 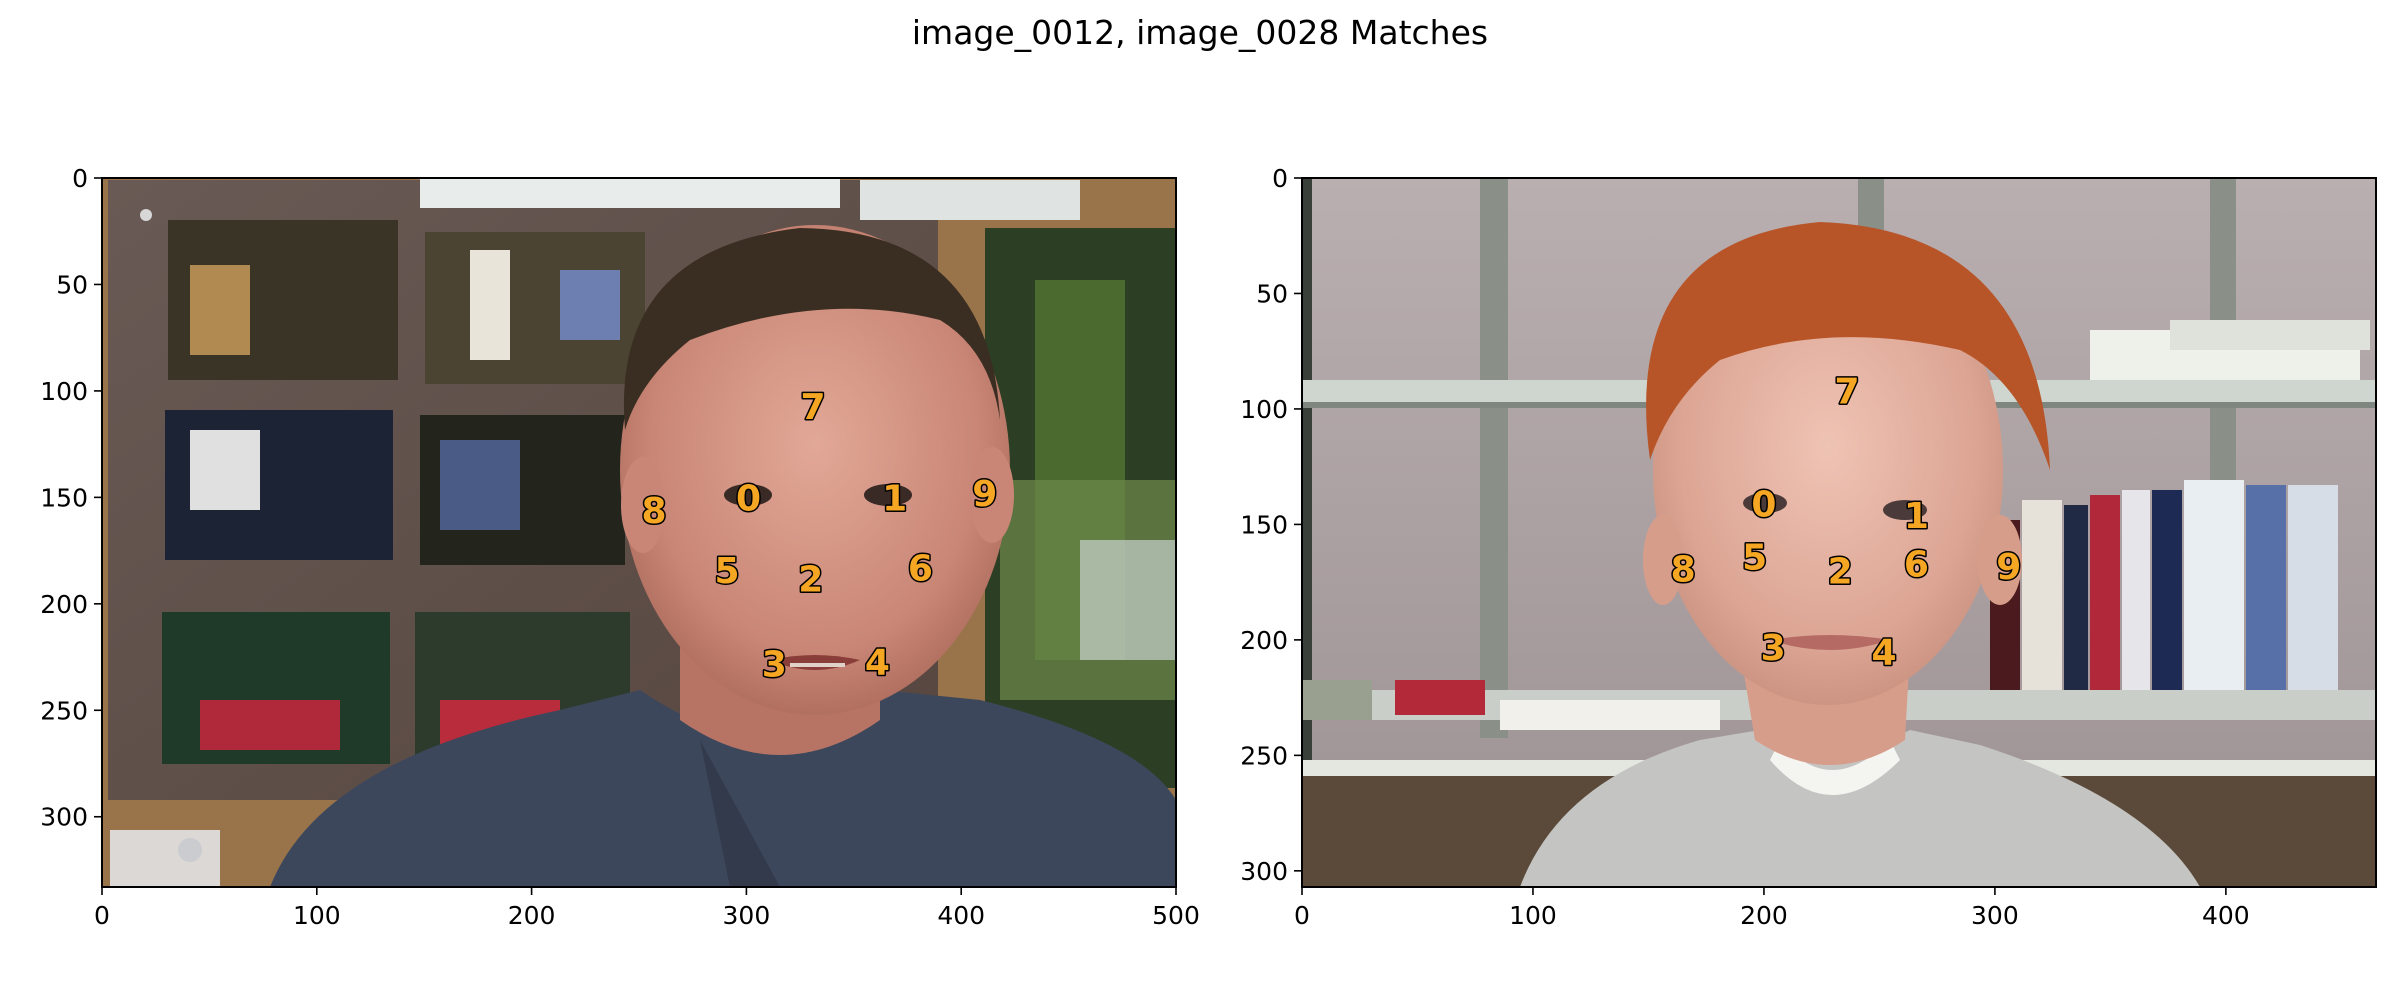 What do you see at coordinates (877, 662) in the screenshot?
I see `left-keypoint-4: 4` at bounding box center [877, 662].